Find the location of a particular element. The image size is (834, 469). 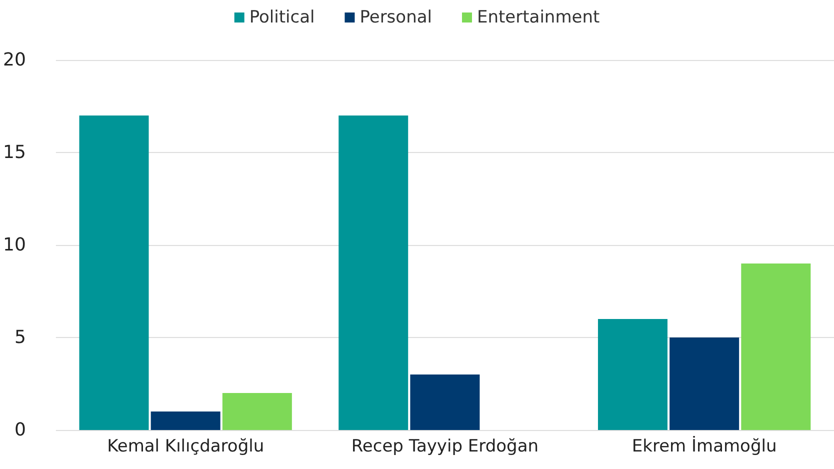

legend-label: Entertainment is located at coordinates (538, 18).